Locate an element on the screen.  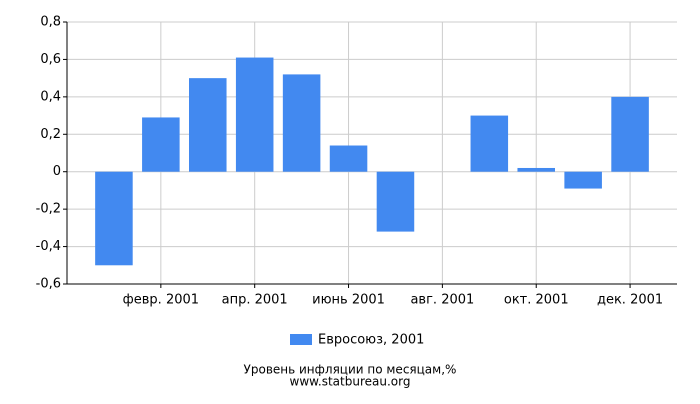
x-tick-label: авг. 2001 is located at coordinates (442, 300).